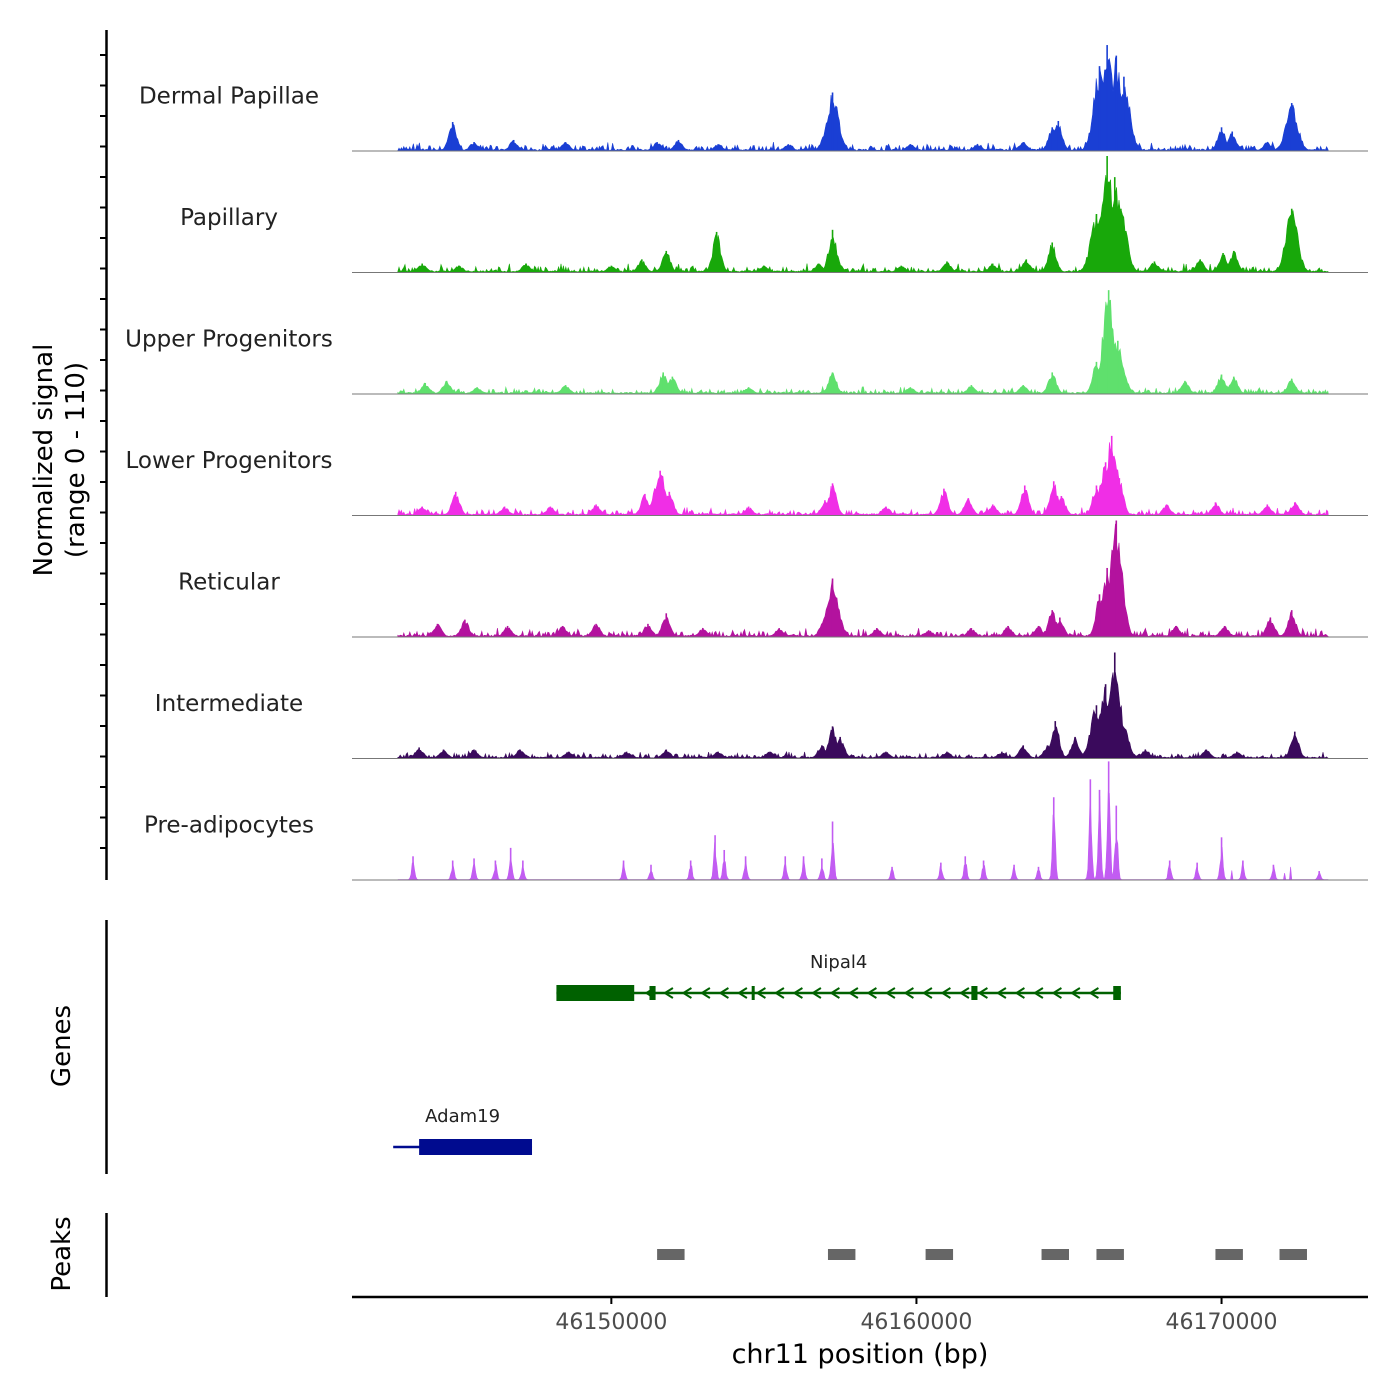  Describe the element at coordinates (62, 1046) in the screenshot. I see `genes-track-title: Genes` at that location.